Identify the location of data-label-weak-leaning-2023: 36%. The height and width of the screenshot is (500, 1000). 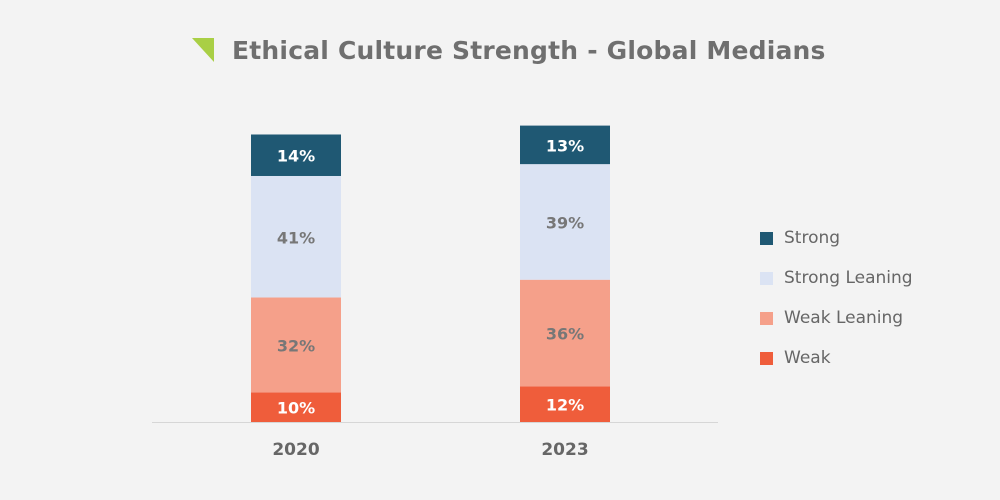
(565, 334).